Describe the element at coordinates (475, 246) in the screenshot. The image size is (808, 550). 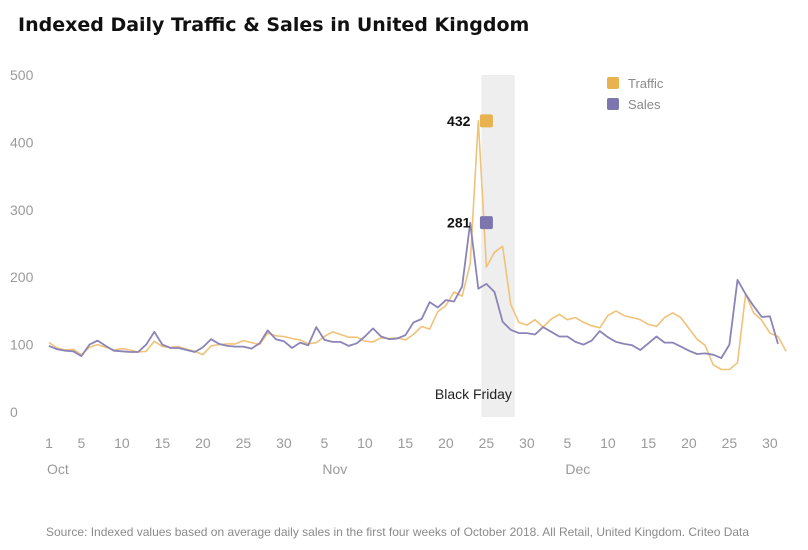
I see `band-layer: Black Friday` at that location.